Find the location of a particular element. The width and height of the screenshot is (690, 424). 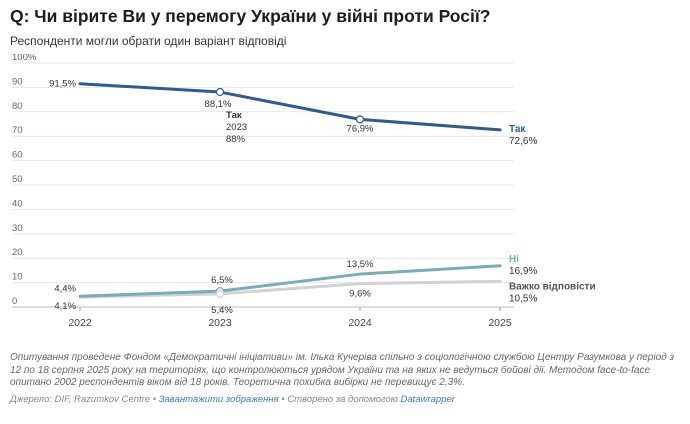

y-tick-label: 80 is located at coordinates (17, 106).